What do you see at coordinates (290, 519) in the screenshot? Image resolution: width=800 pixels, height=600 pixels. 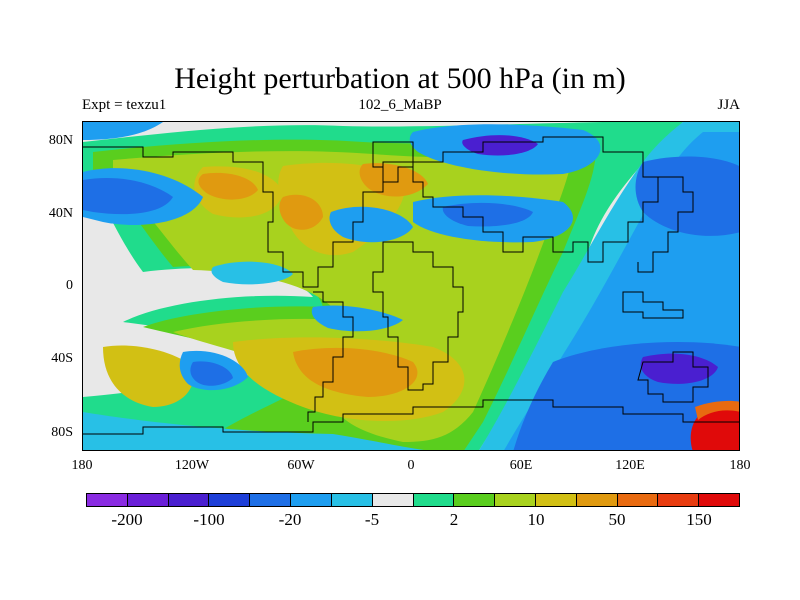 I see `colorbar-label: -20` at bounding box center [290, 519].